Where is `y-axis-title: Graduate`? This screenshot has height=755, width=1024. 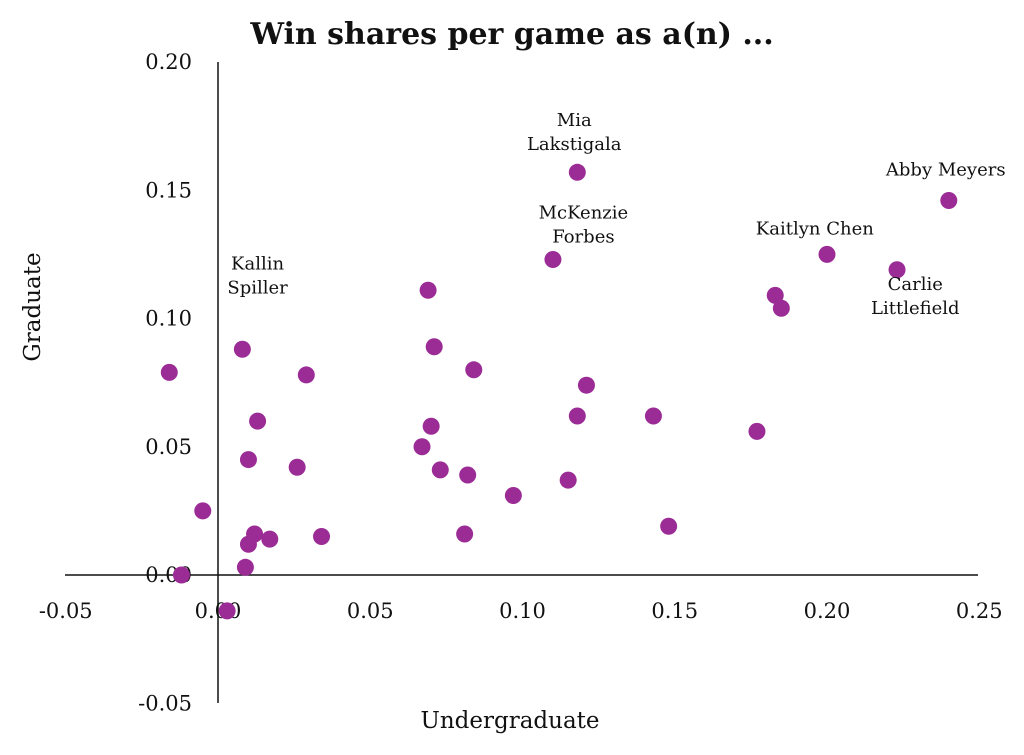 y-axis-title: Graduate is located at coordinates (33, 306).